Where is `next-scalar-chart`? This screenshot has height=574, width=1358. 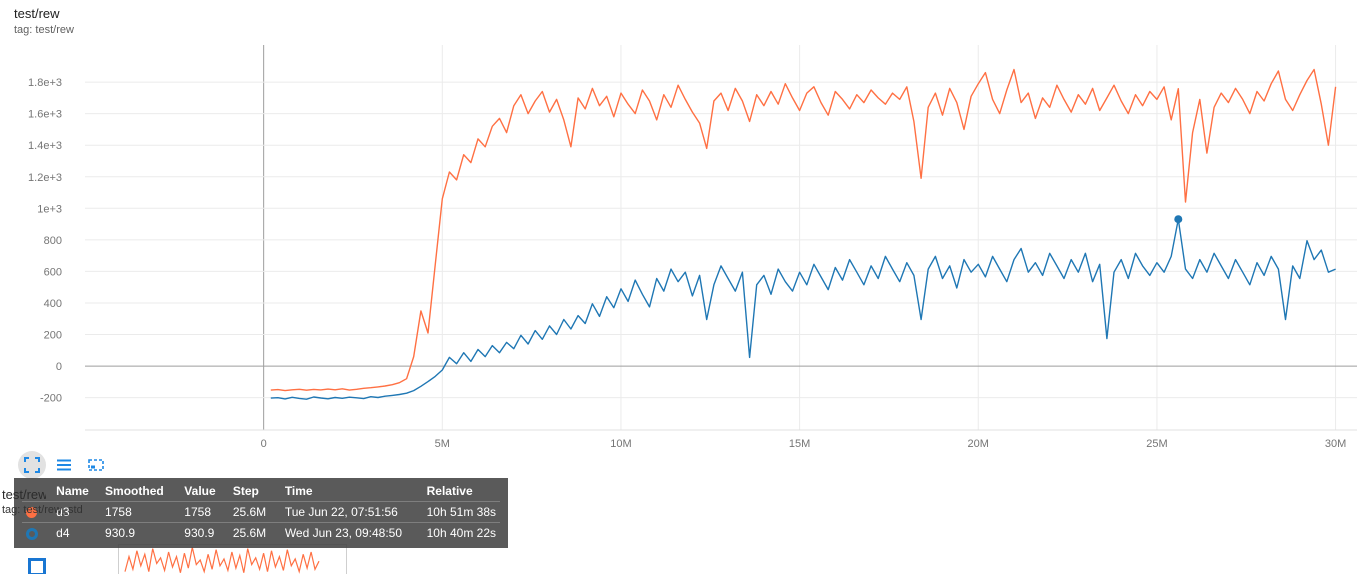
next-scalar-chart is located at coordinates (232, 559).